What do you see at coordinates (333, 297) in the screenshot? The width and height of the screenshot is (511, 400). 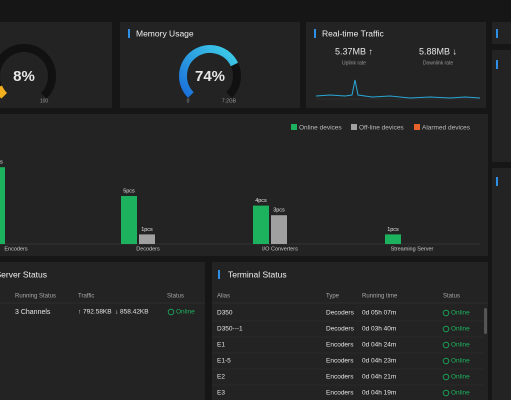 I see `column-header: Type` at bounding box center [333, 297].